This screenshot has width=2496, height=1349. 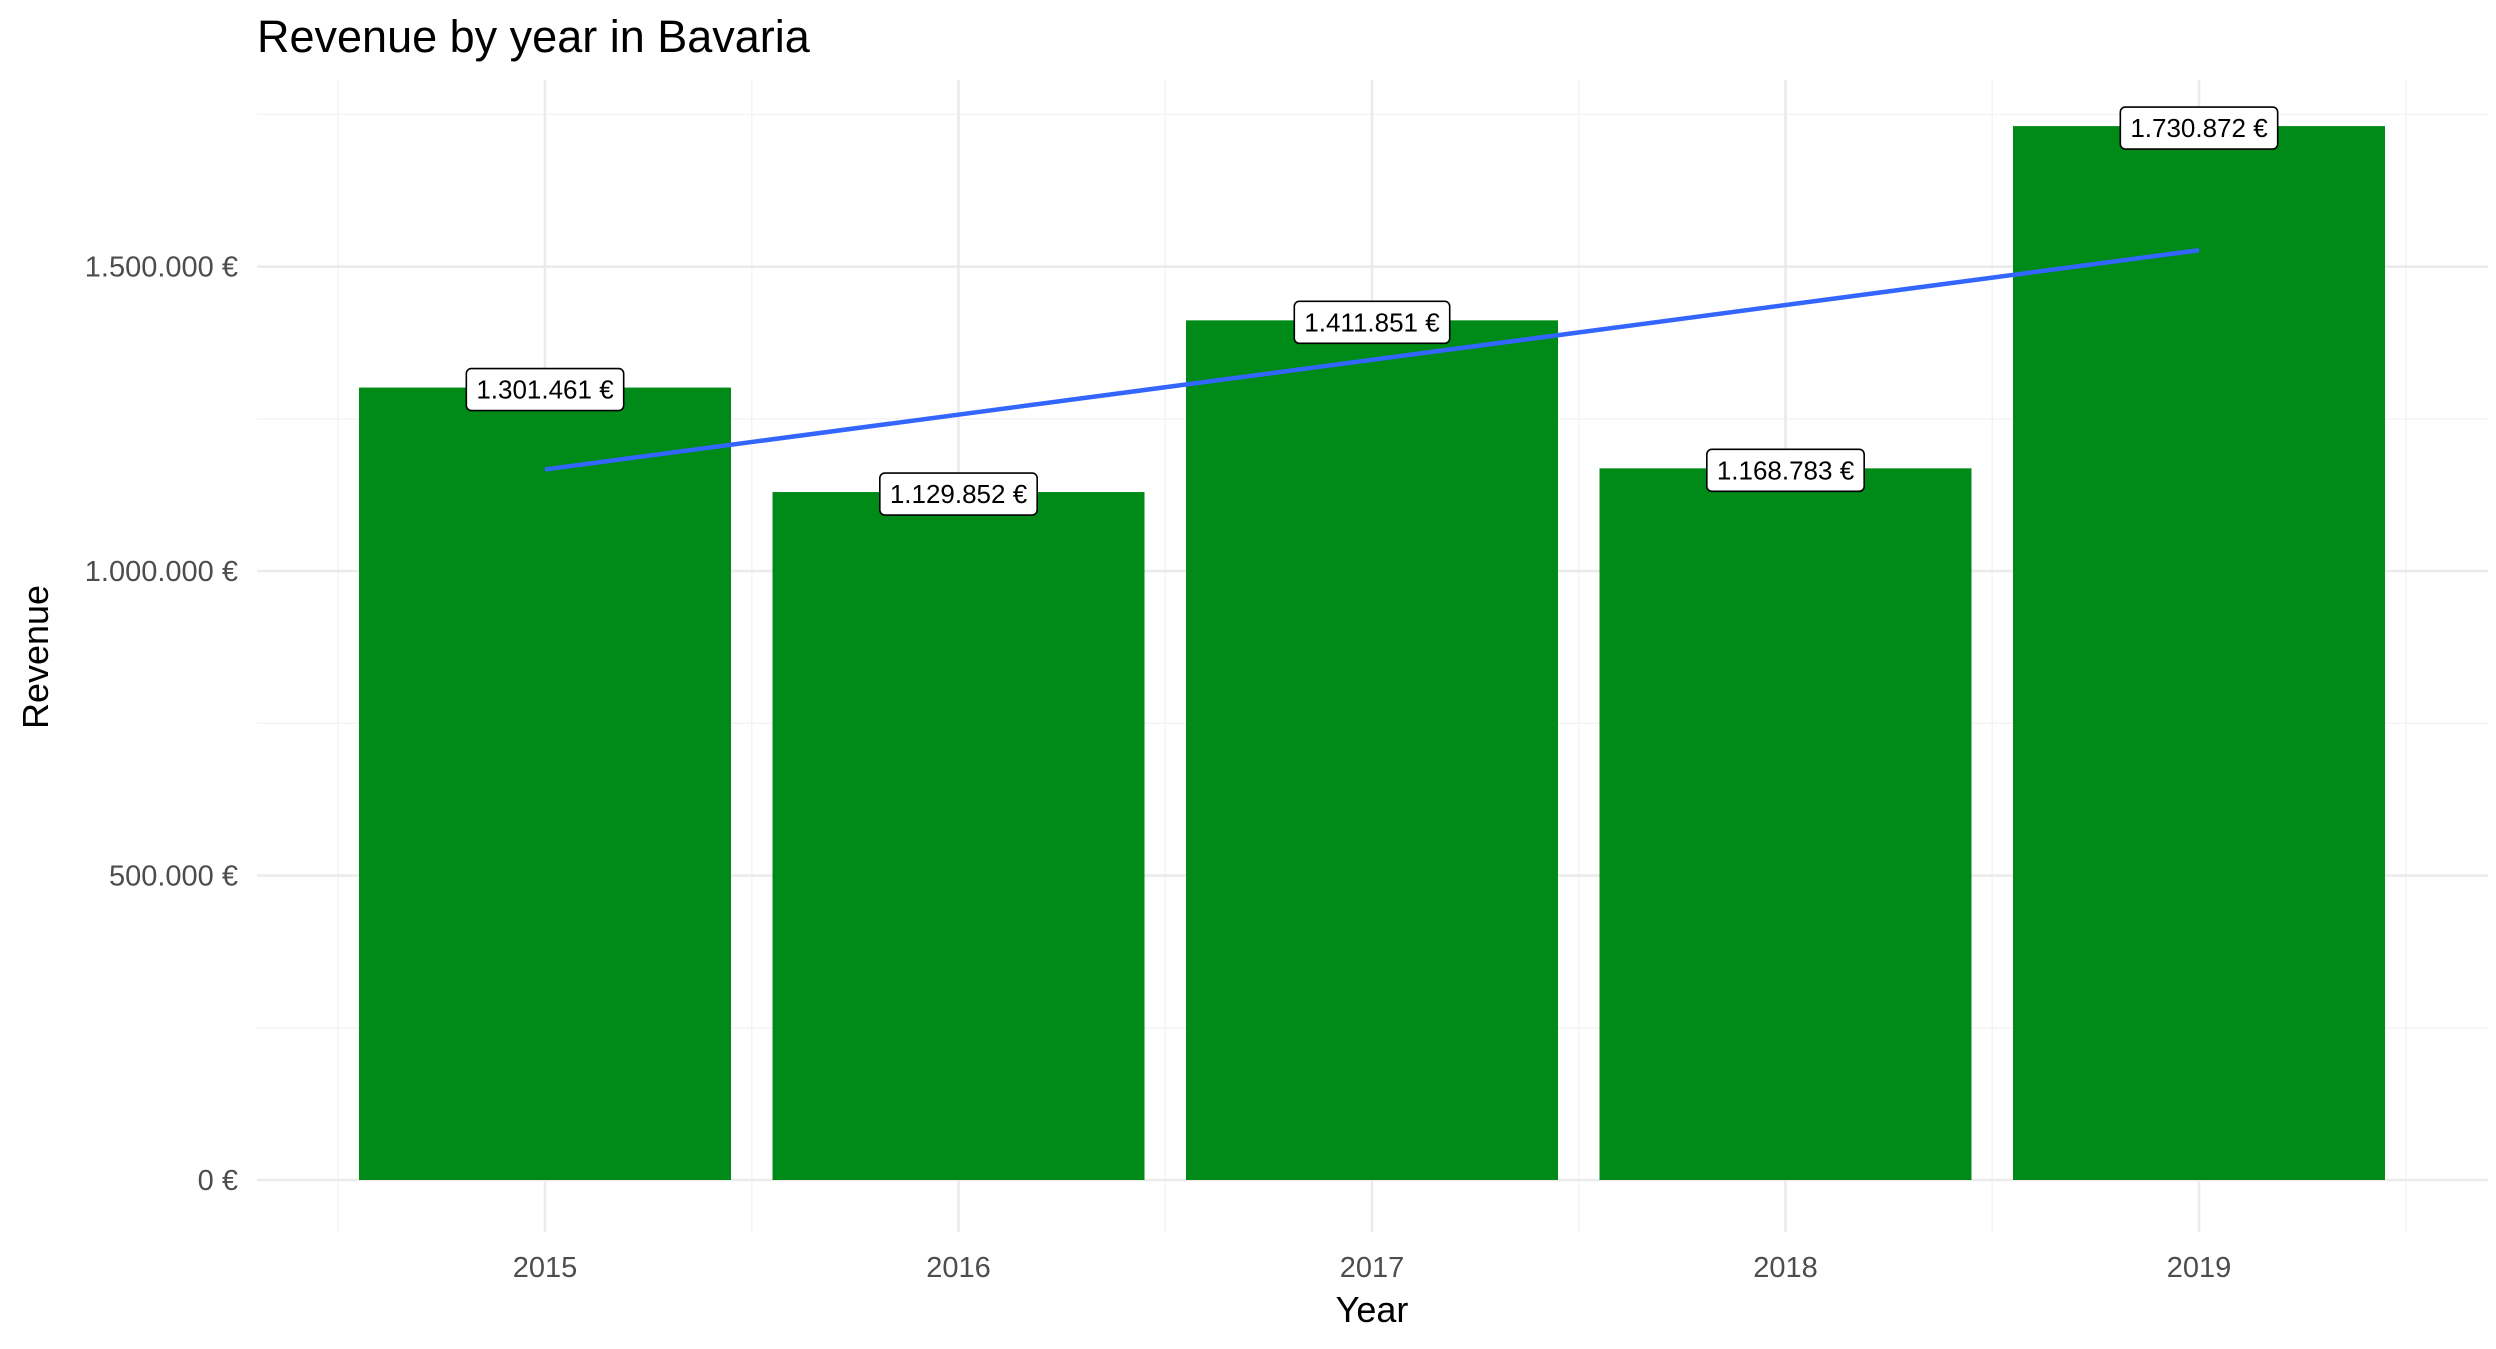 What do you see at coordinates (958, 836) in the screenshot?
I see `bar-2016` at bounding box center [958, 836].